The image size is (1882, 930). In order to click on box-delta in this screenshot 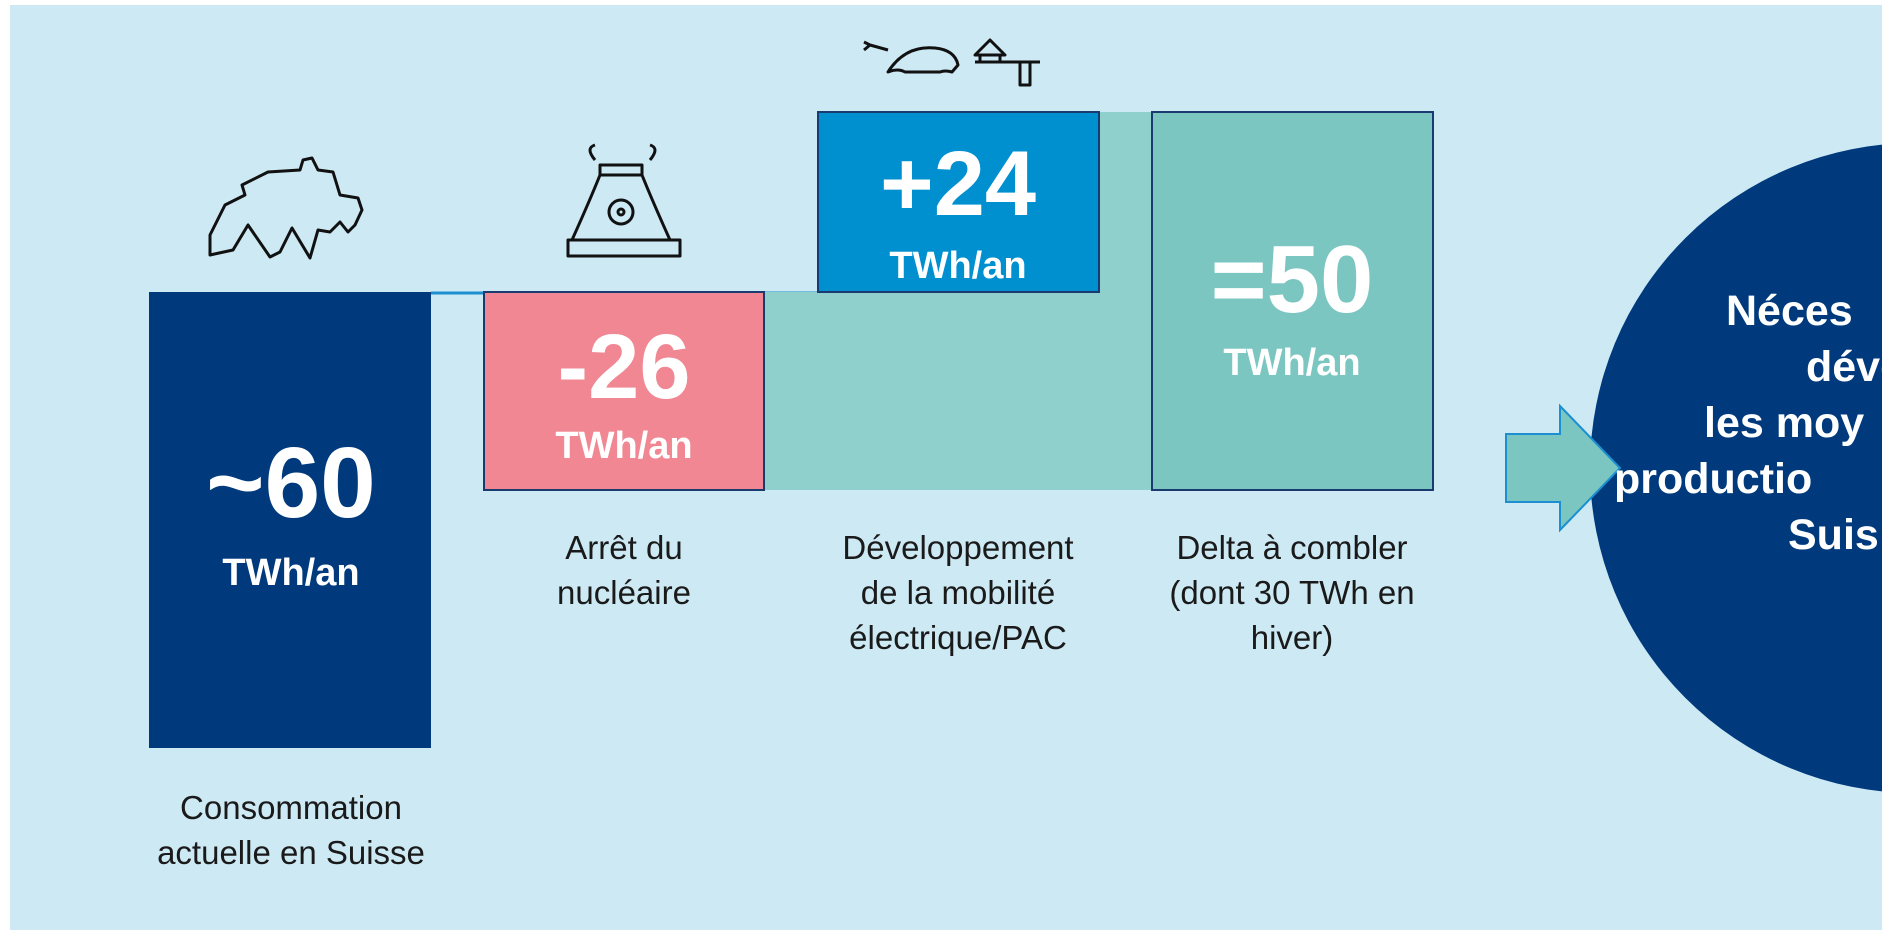, I will do `click(1292, 301)`.